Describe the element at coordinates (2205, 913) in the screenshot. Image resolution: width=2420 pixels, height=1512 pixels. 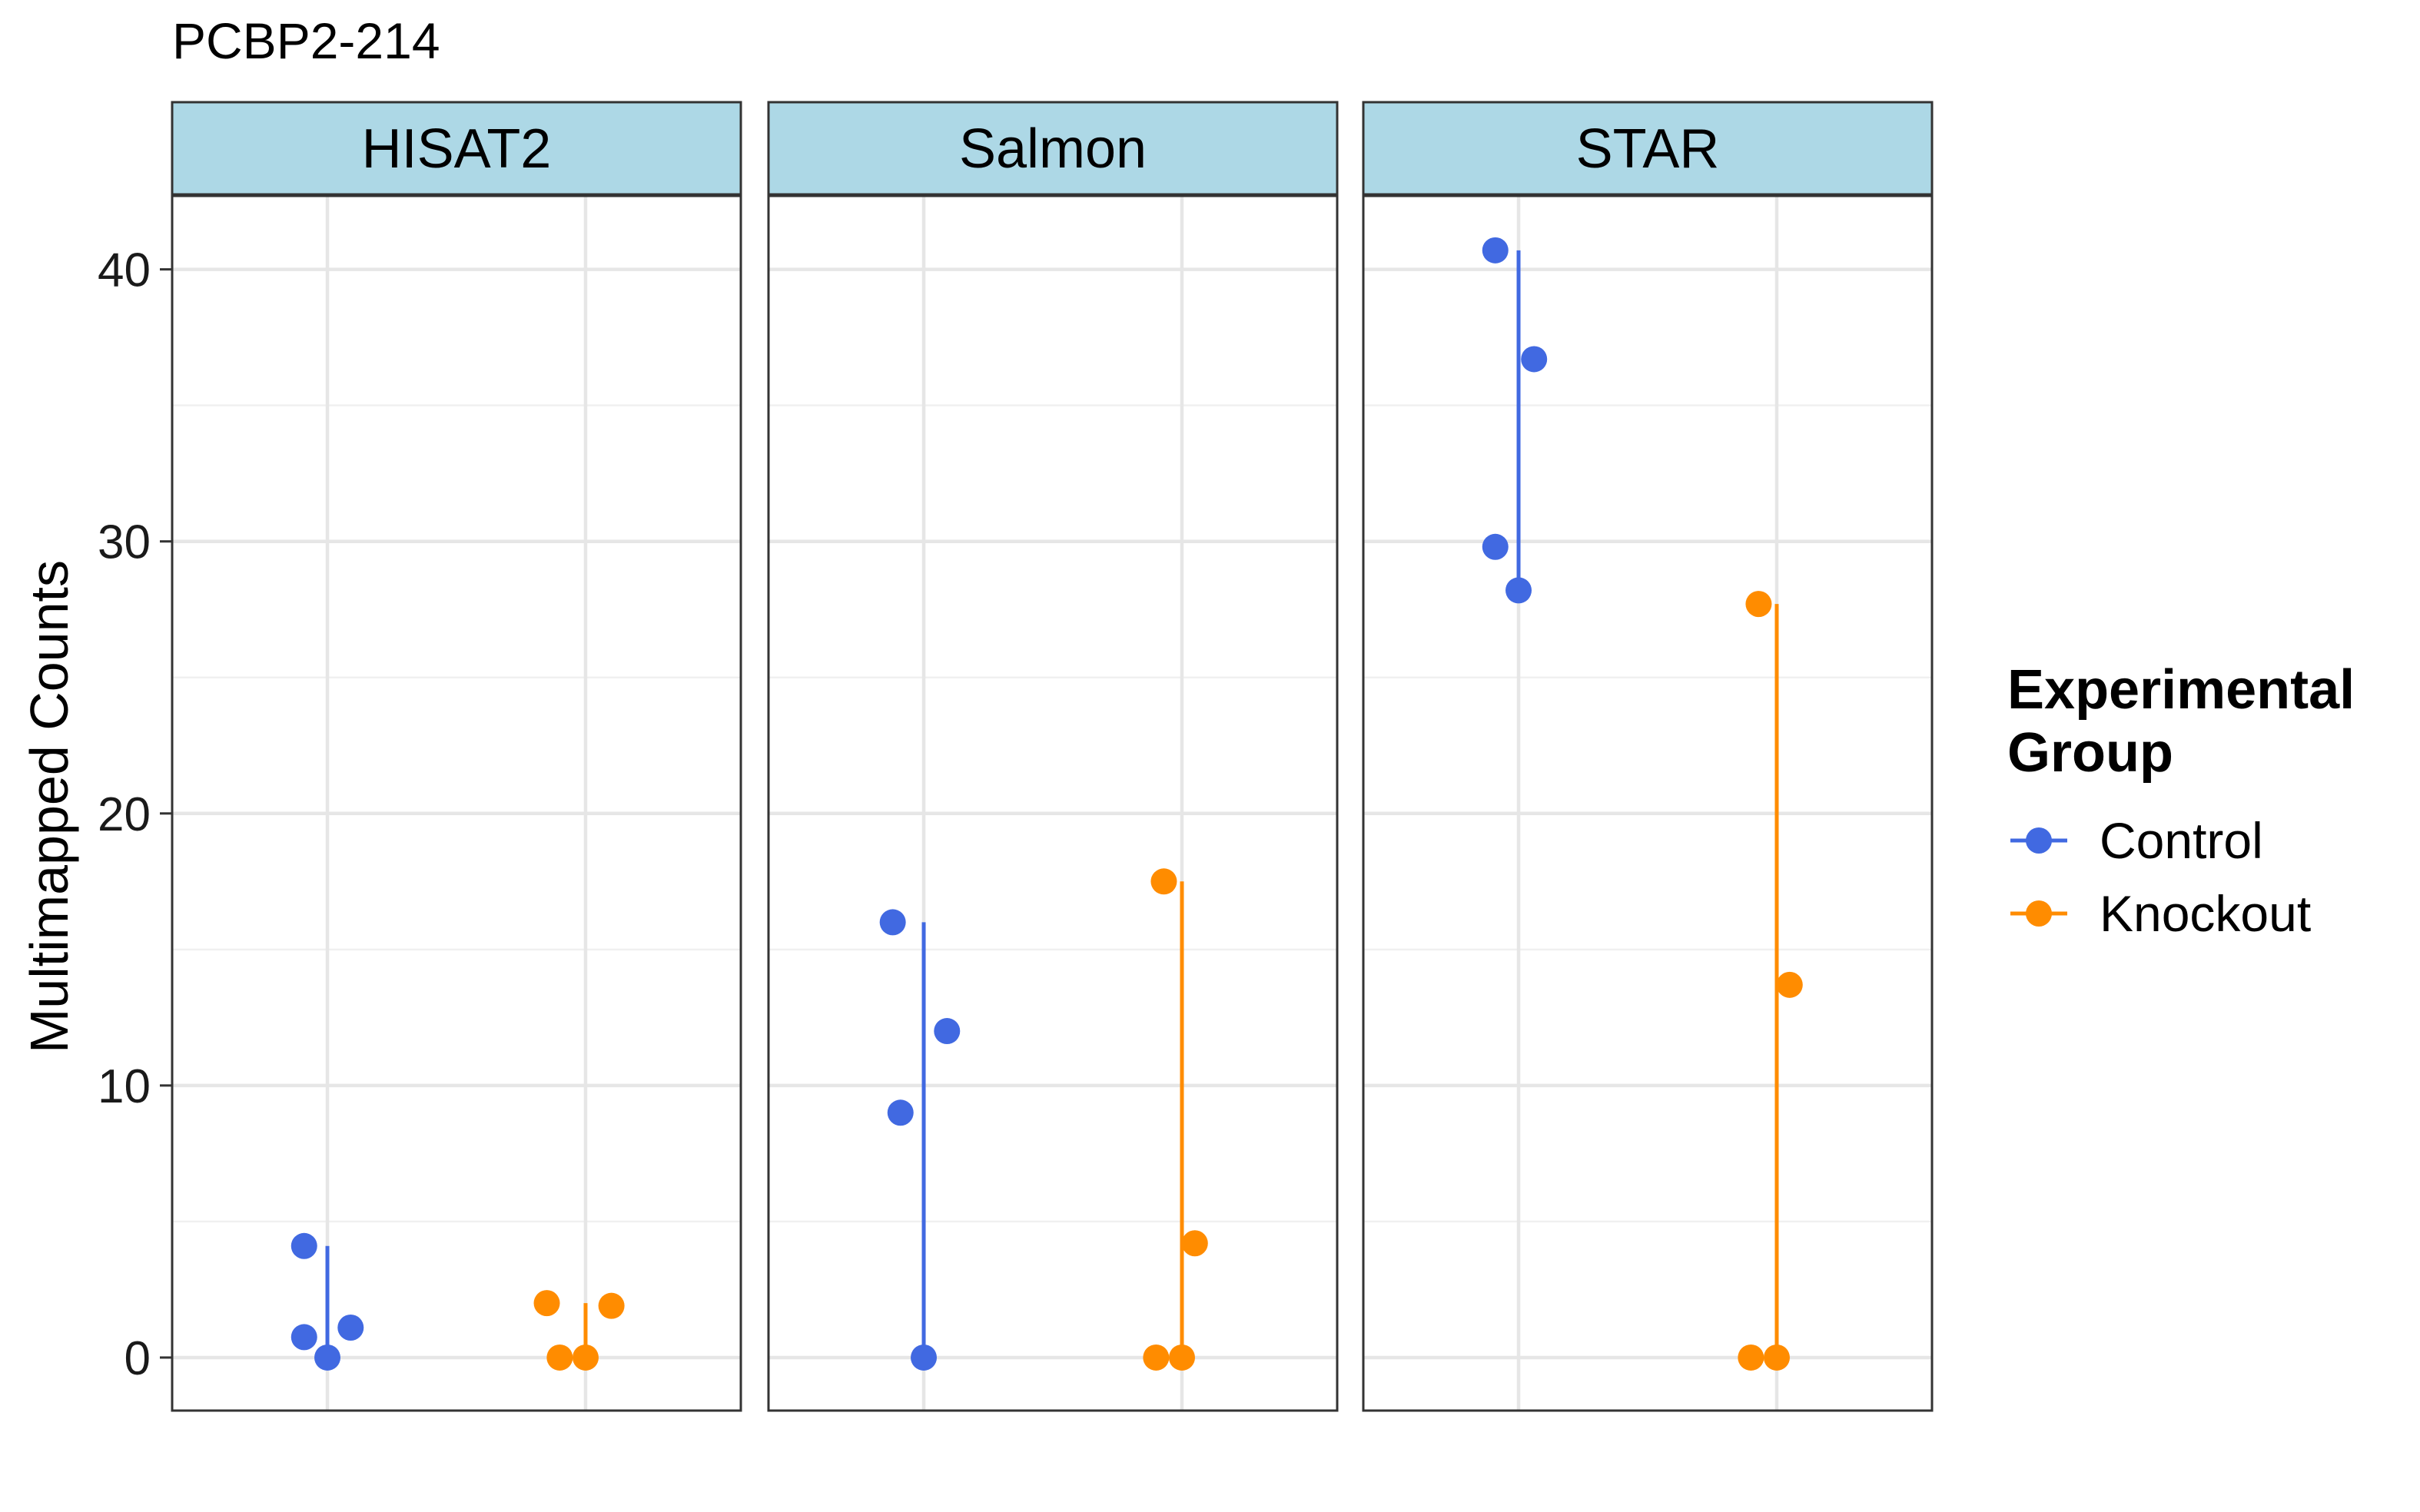
I see `legend-label: Knockout` at that location.